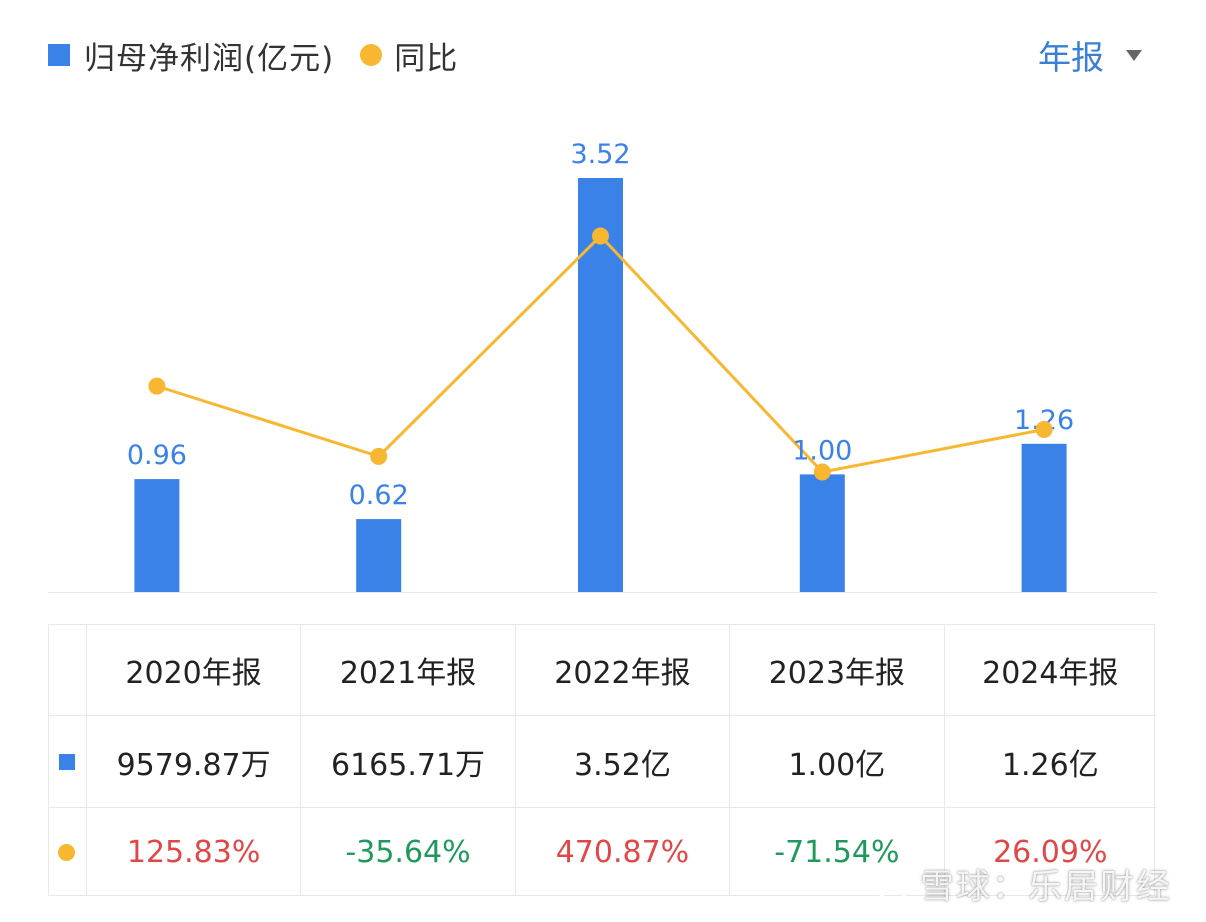  Describe the element at coordinates (426, 58) in the screenshot. I see `legend-label-yoy: 同比` at that location.